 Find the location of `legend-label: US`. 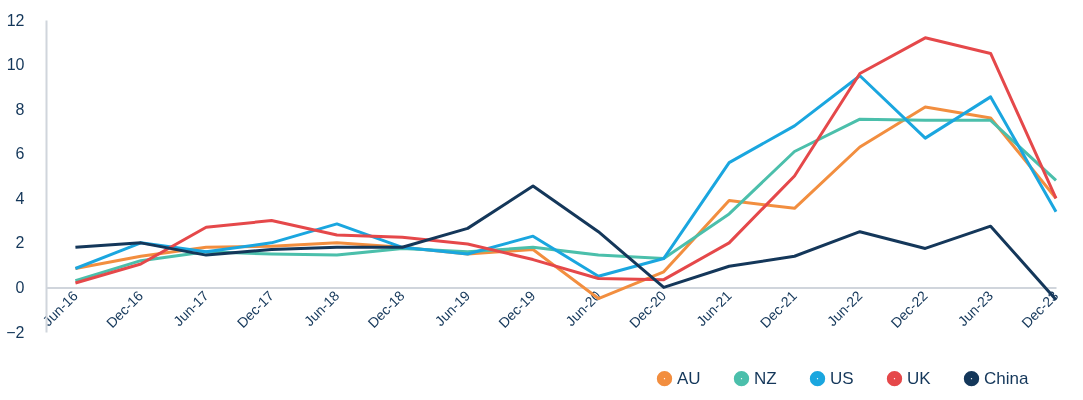

legend-label: US is located at coordinates (842, 378).